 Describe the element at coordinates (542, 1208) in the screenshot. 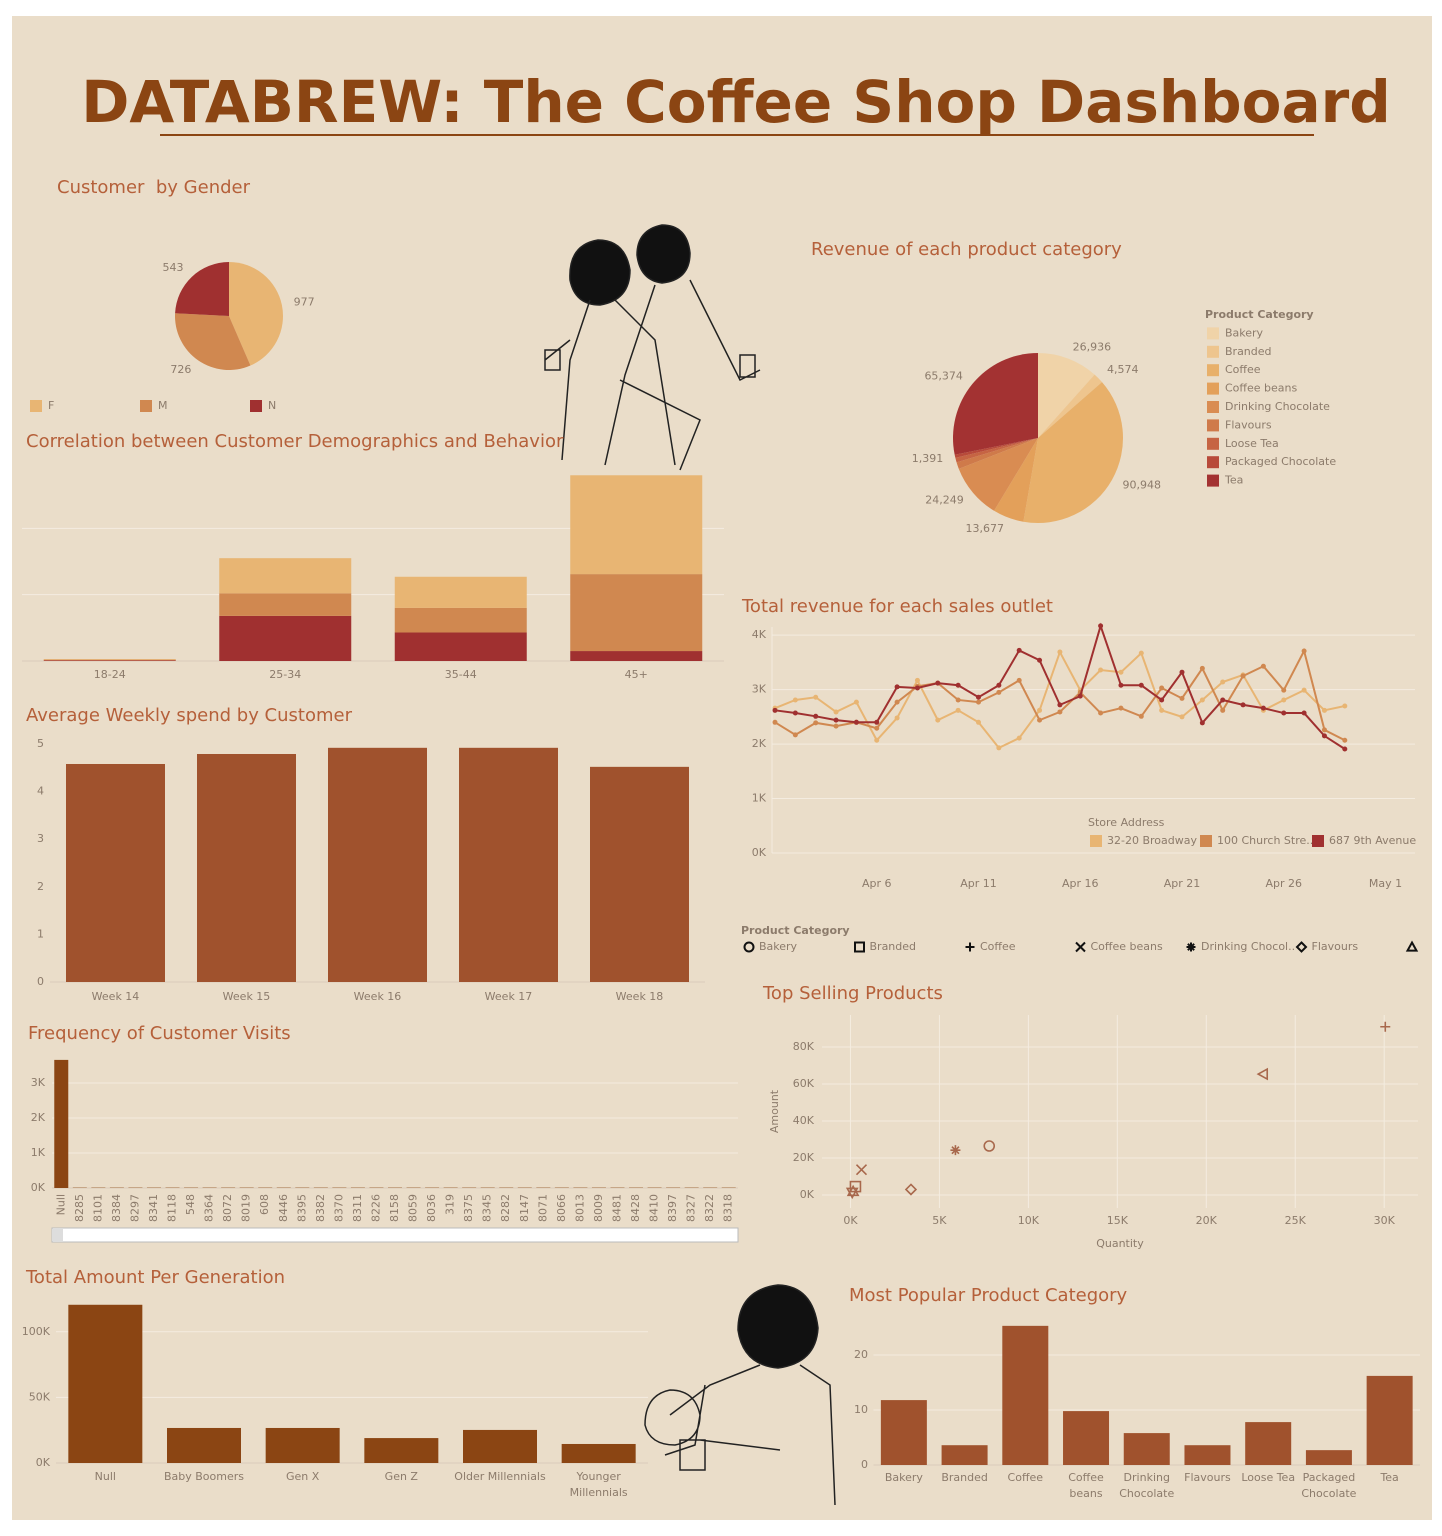

I see `x-tick-label: 8071` at that location.